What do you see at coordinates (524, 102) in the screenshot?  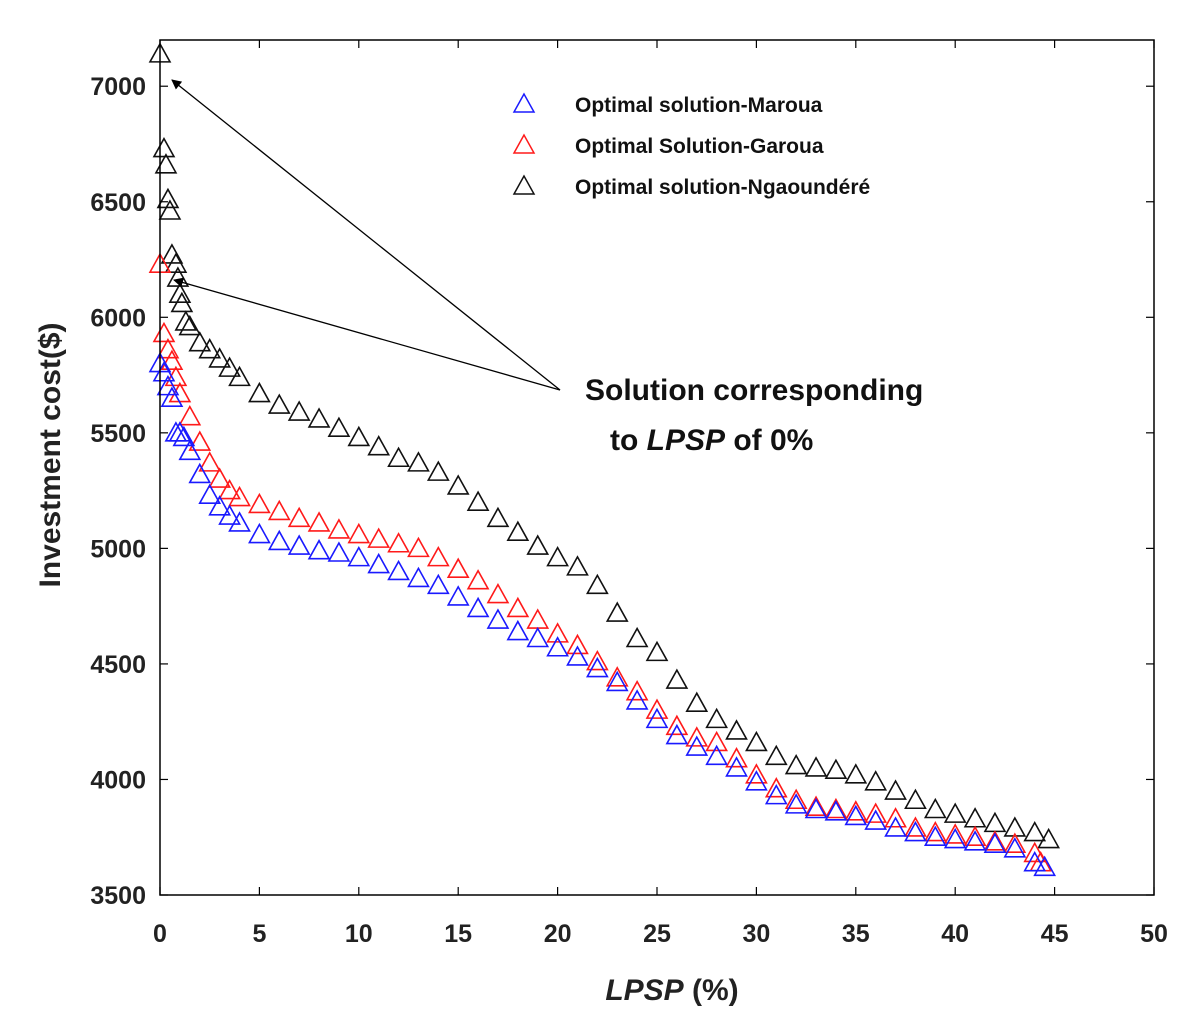 I see `legend-marker-maroua` at bounding box center [524, 102].